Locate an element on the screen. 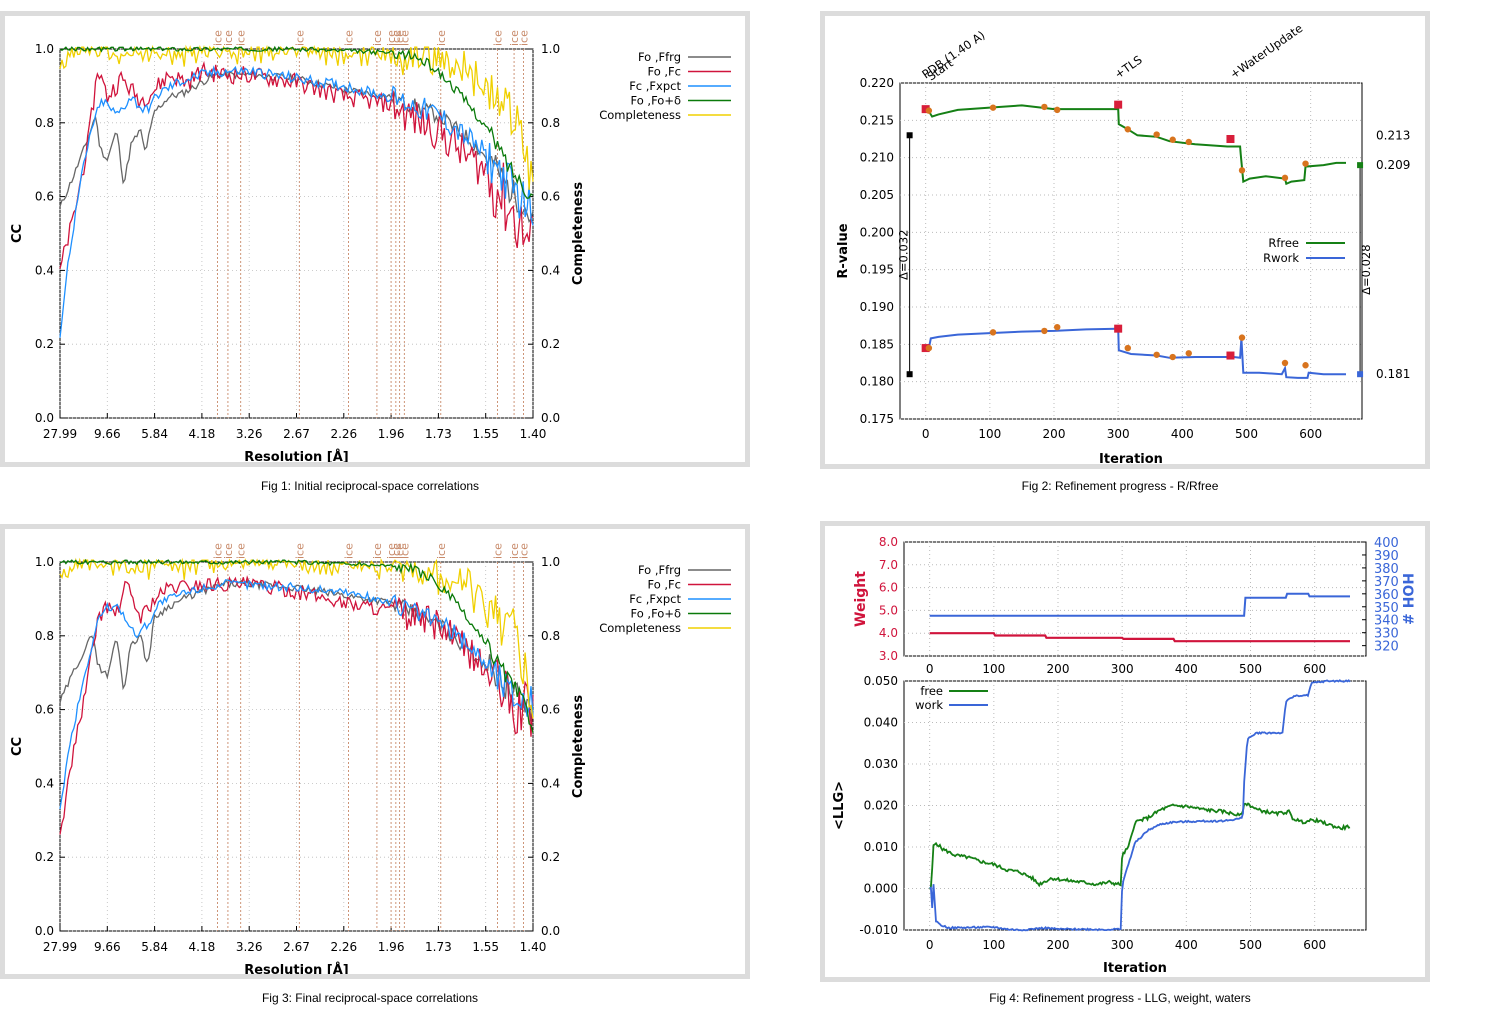 The image size is (1500, 1024). delta-left-bottom is located at coordinates (909, 374).